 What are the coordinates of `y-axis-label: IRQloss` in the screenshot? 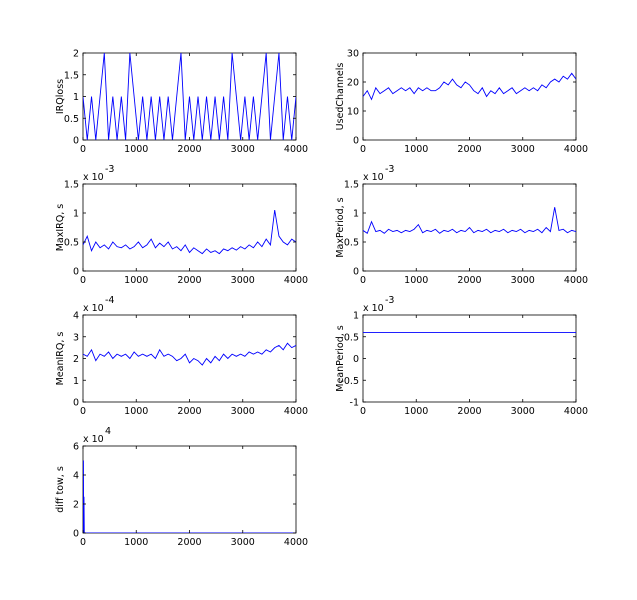 It's located at (60, 96).